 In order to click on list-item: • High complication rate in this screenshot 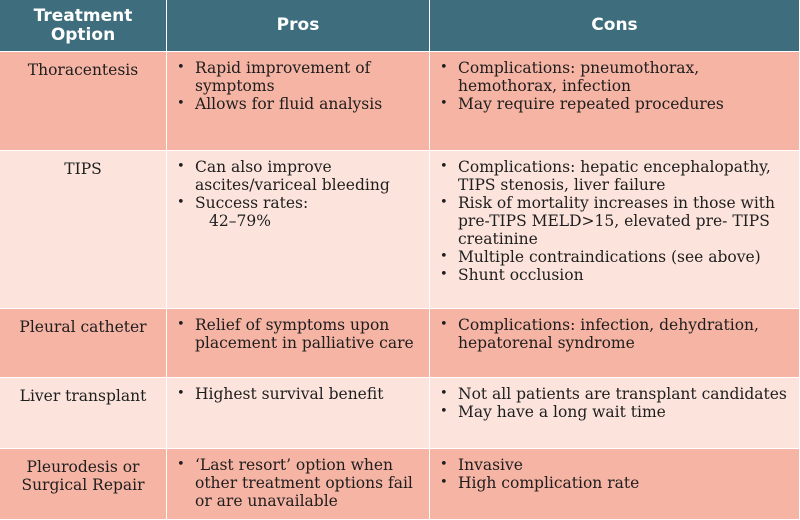, I will do `click(540, 483)`.